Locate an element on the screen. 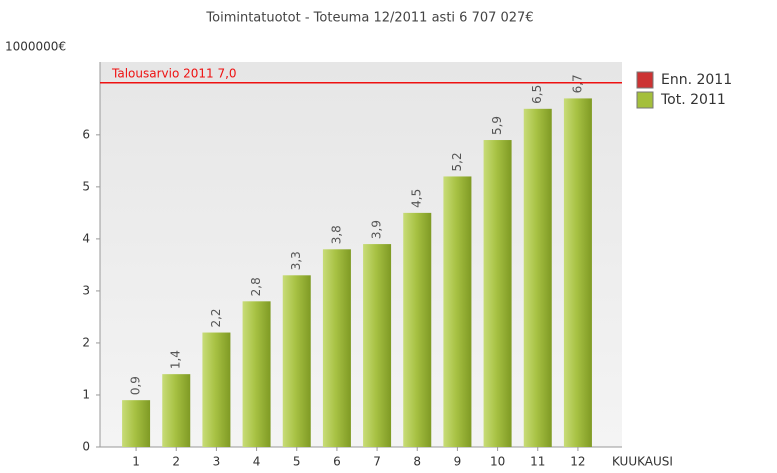 This screenshot has width=777, height=473. y-tick-label: 3 is located at coordinates (86, 290).